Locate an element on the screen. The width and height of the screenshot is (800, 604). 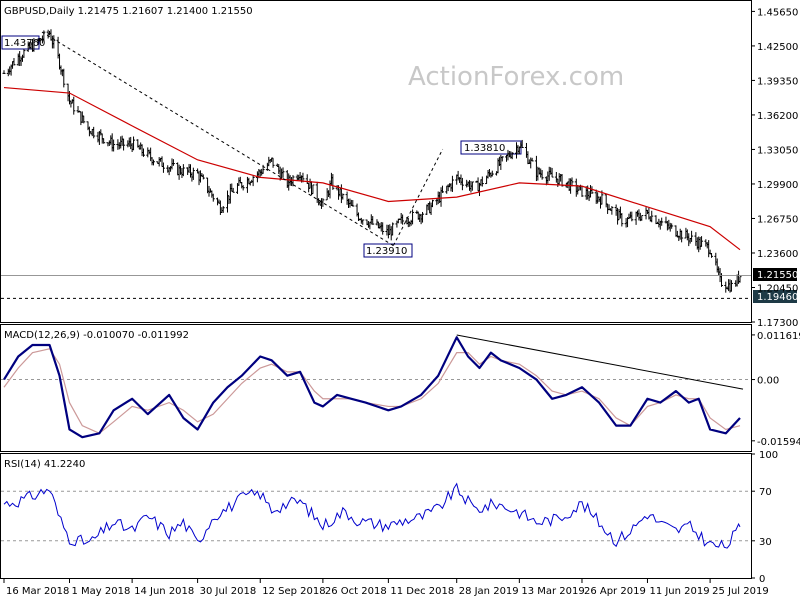
price-tick-label: 1.29900 is located at coordinates (777, 185).